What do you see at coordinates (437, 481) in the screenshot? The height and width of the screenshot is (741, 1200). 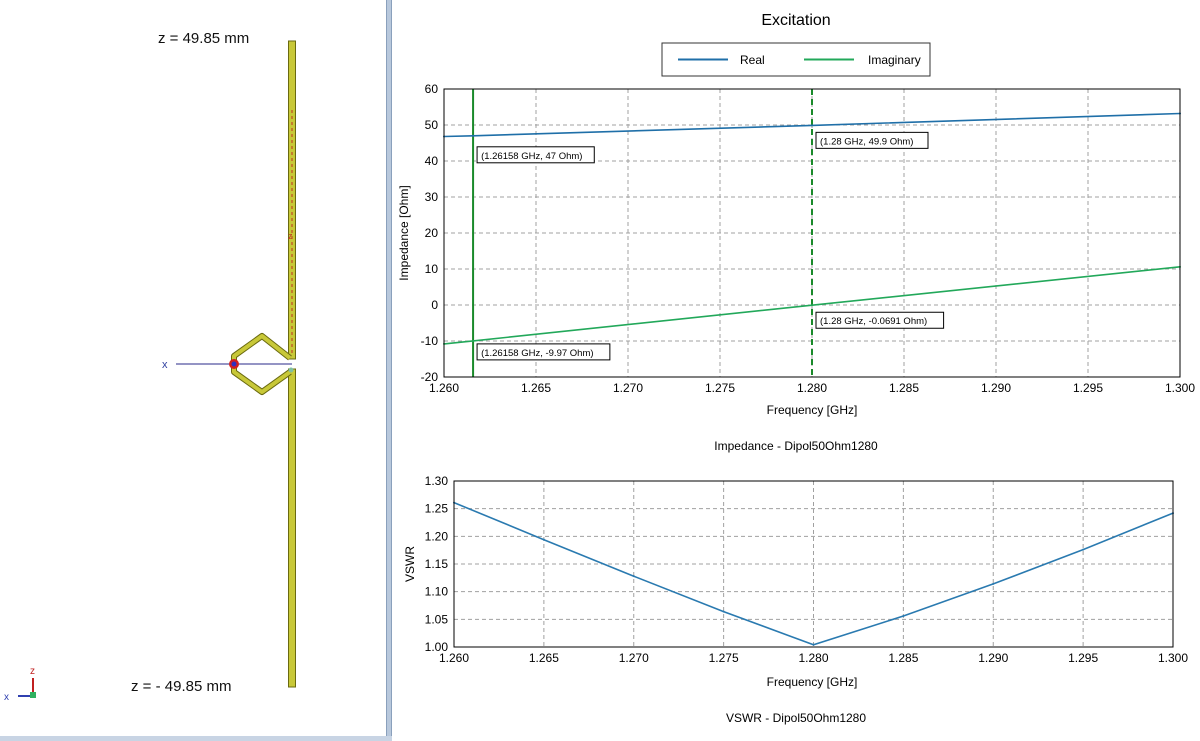 I see `y-tick-label: 1.30` at bounding box center [437, 481].